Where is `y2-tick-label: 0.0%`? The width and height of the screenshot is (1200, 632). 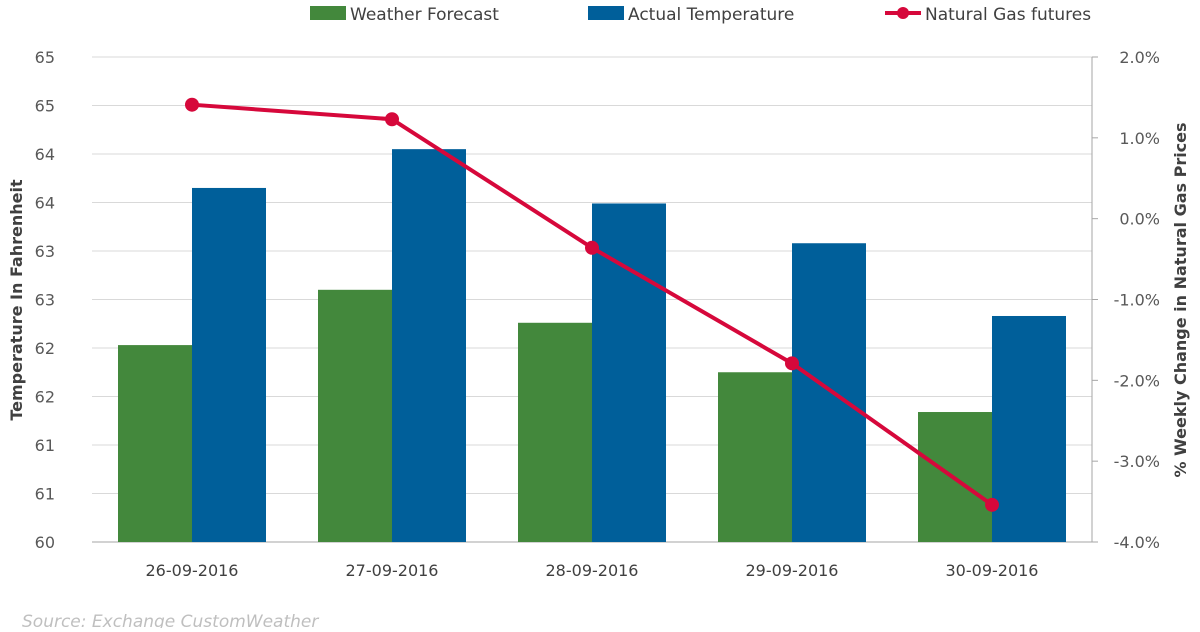
y2-tick-label: 0.0% is located at coordinates (1139, 219).